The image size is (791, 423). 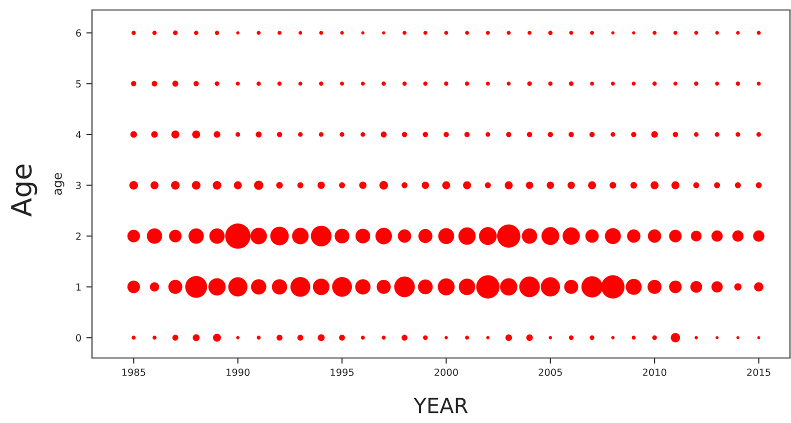 What do you see at coordinates (758, 372) in the screenshot?
I see `x-tick-label: 2015` at bounding box center [758, 372].